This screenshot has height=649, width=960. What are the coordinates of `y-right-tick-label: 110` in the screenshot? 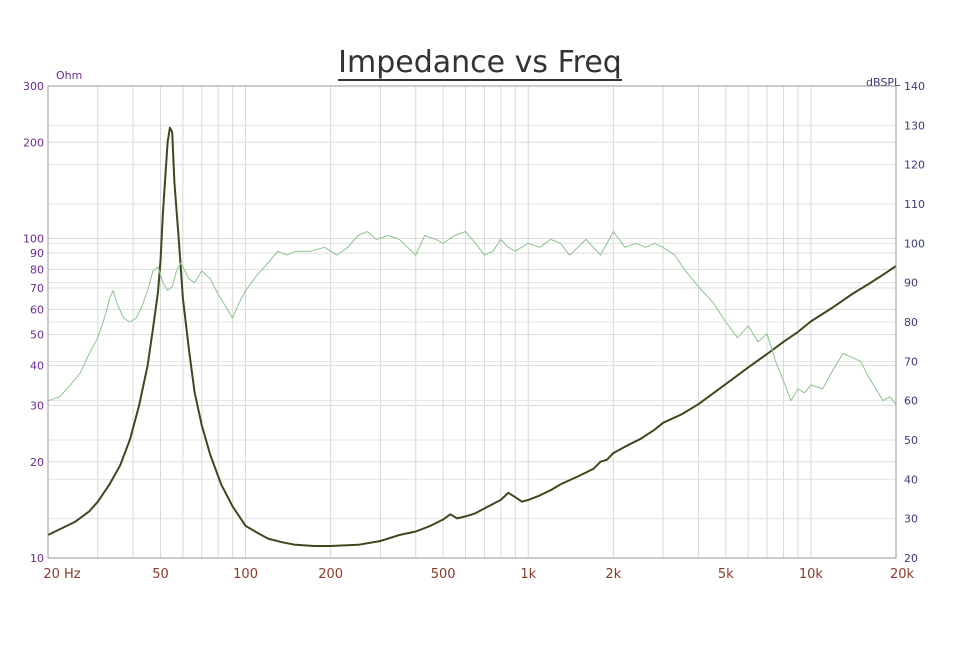 It's located at (914, 204).